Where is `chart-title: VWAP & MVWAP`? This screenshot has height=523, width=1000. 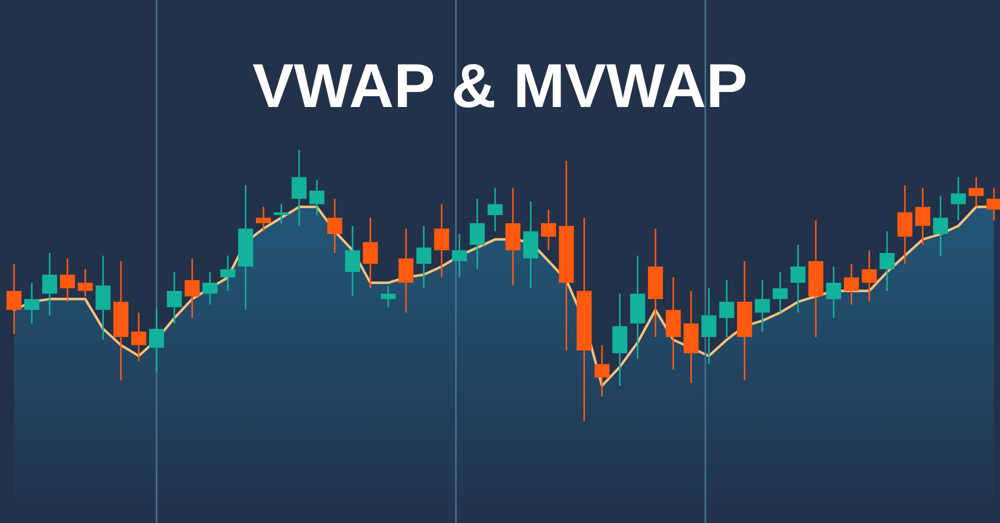
chart-title: VWAP & MVWAP is located at coordinates (500, 86).